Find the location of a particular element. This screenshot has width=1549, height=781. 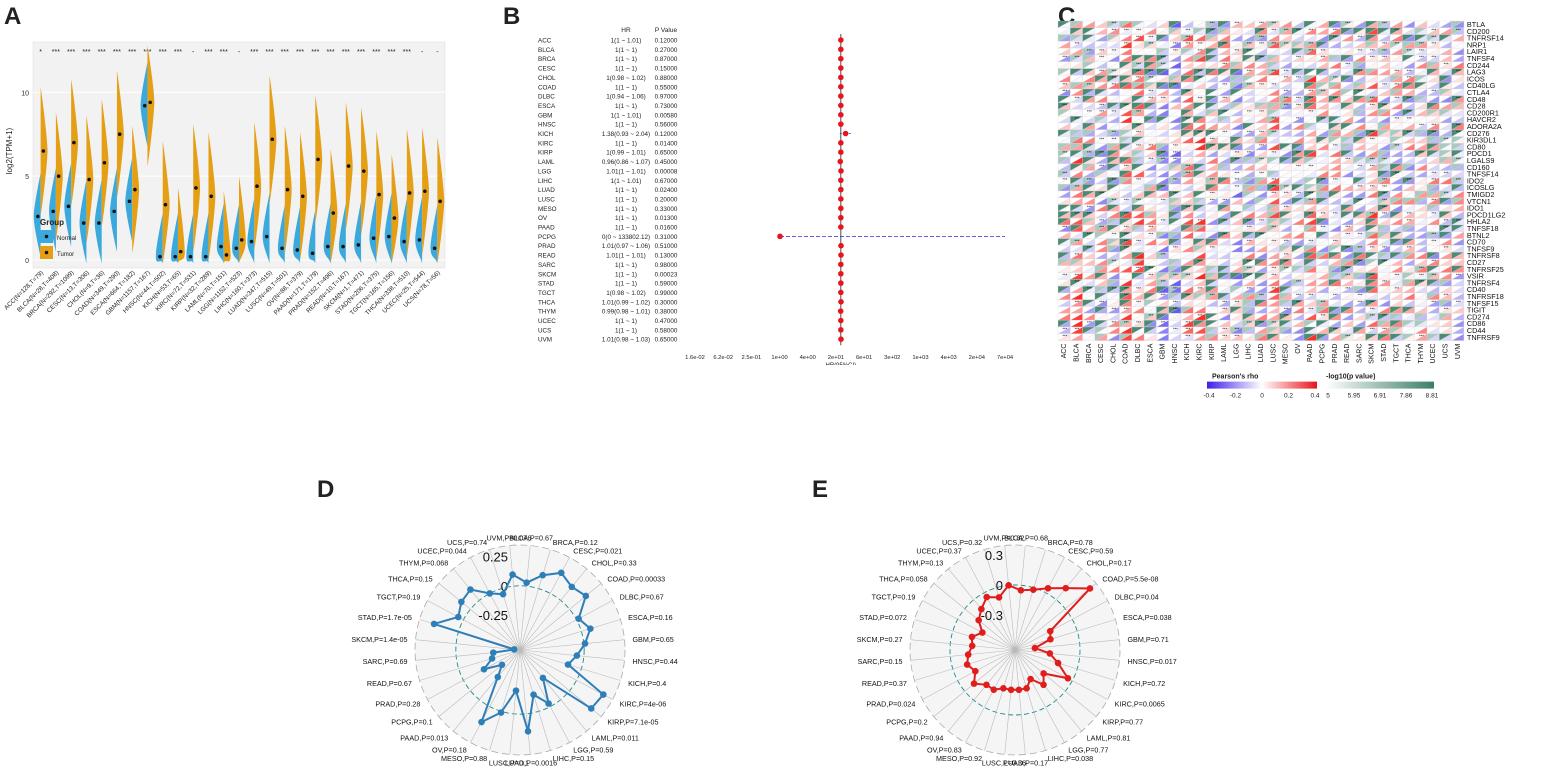

cancer-label: PCPG is located at coordinates (1322, 354).